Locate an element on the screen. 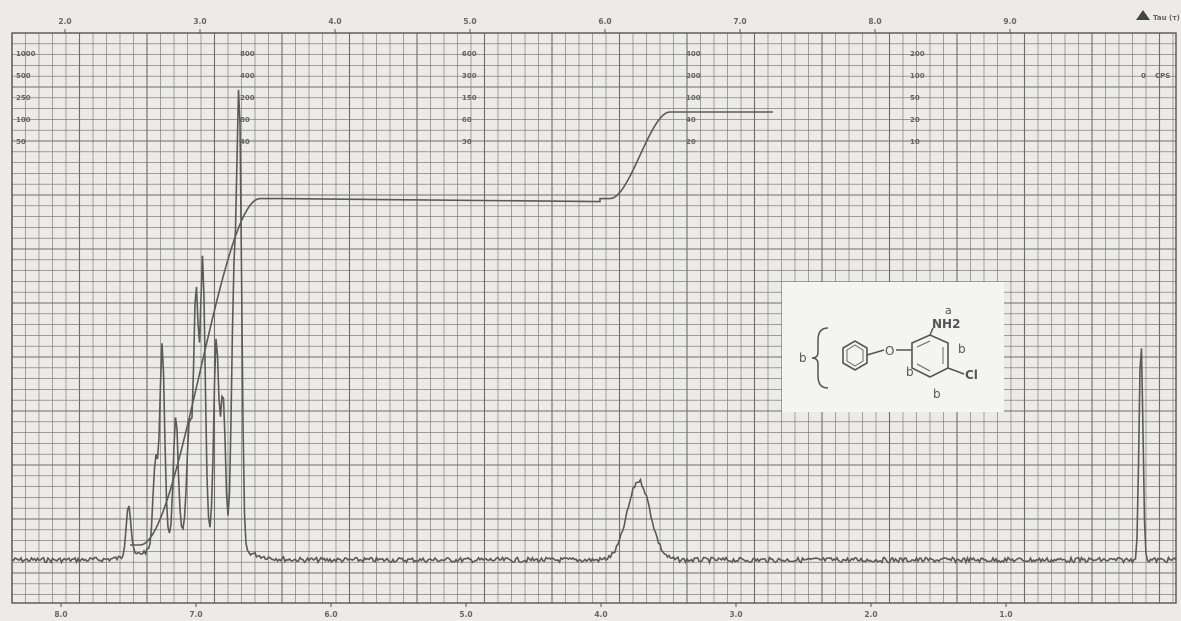 The width and height of the screenshot is (1181, 621). reference-label: 0 is located at coordinates (1143, 76).